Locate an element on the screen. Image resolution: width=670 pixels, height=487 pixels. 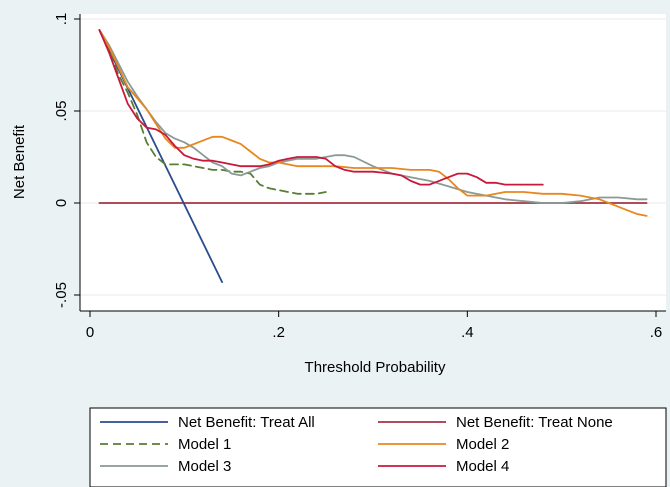
y-tick-label-3: .1 is located at coordinates (61, 19).